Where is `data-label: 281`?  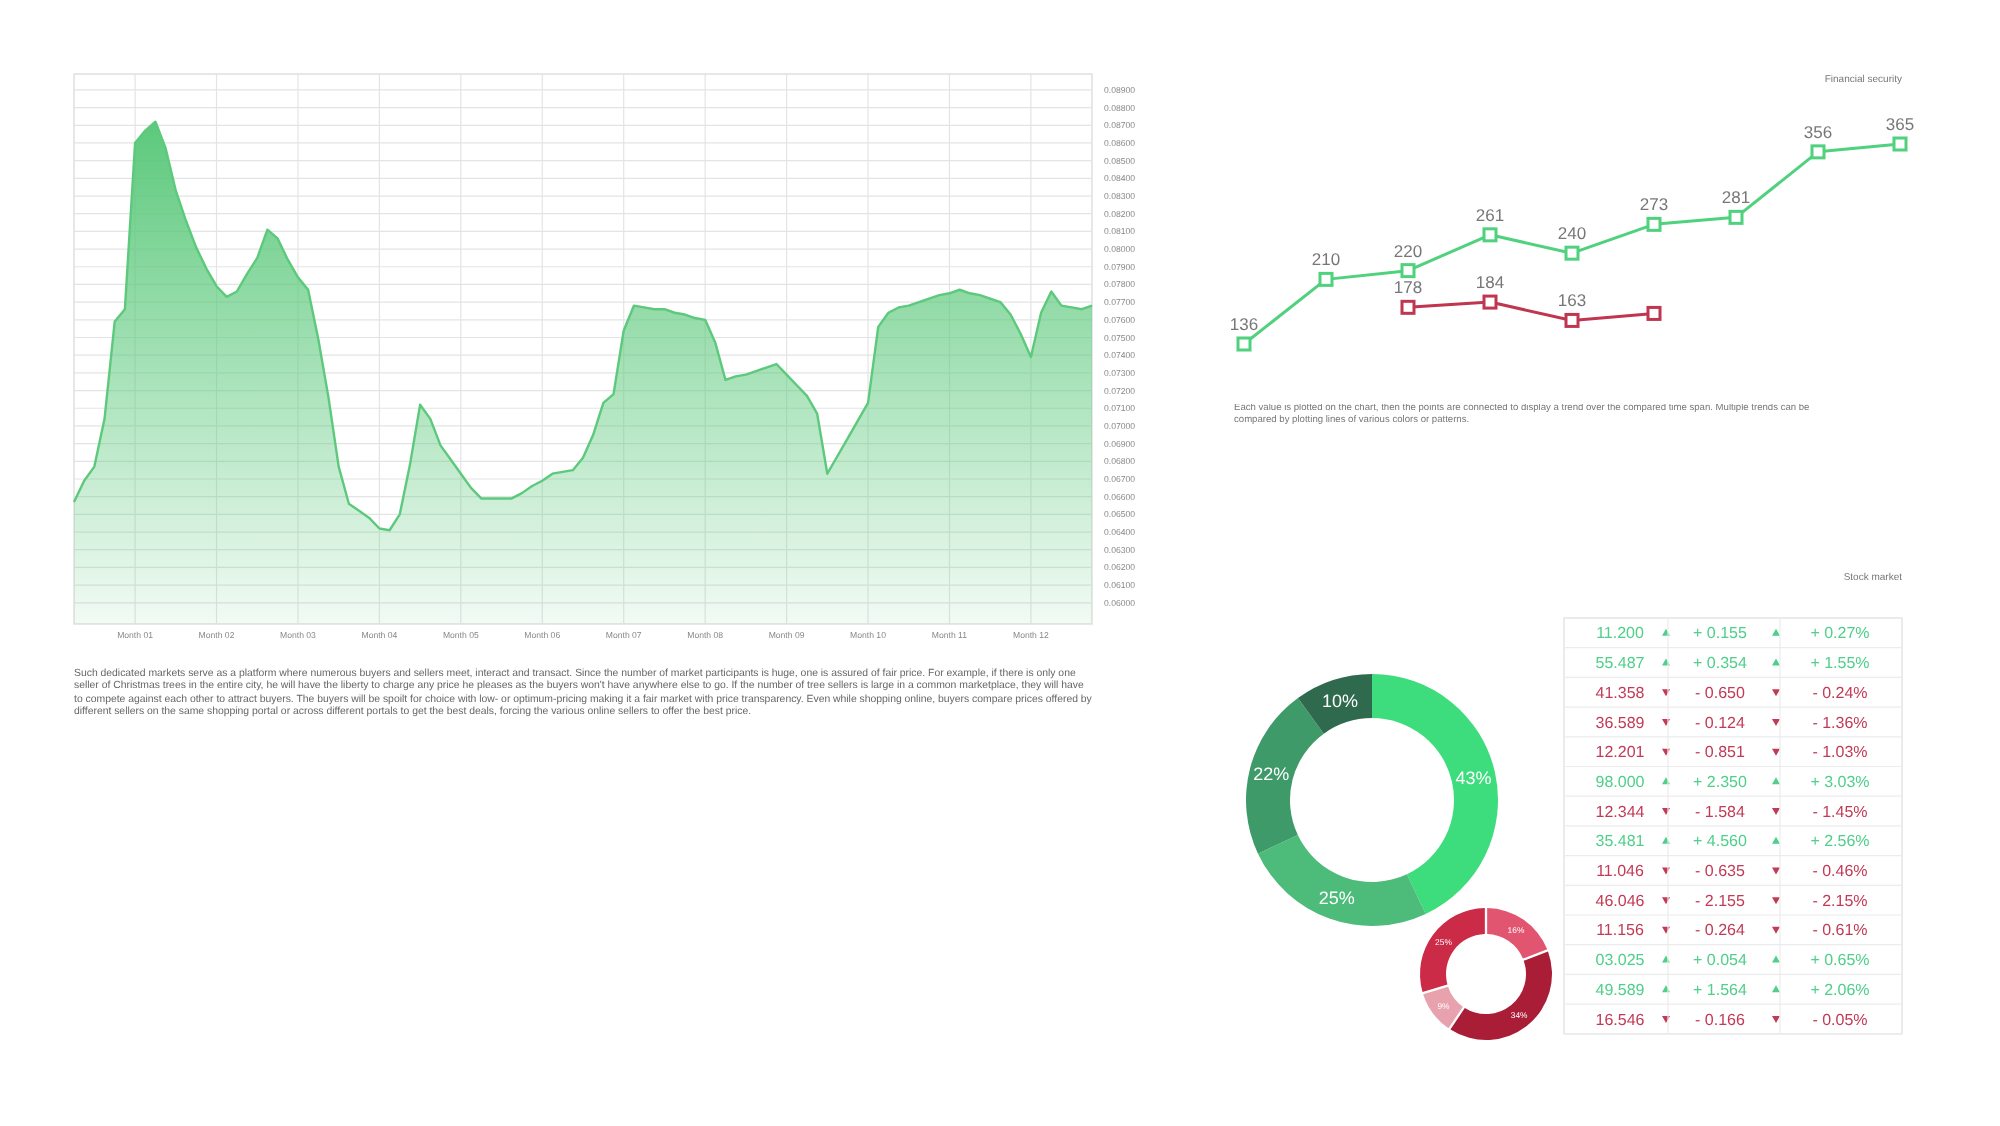
data-label: 281 is located at coordinates (1736, 197).